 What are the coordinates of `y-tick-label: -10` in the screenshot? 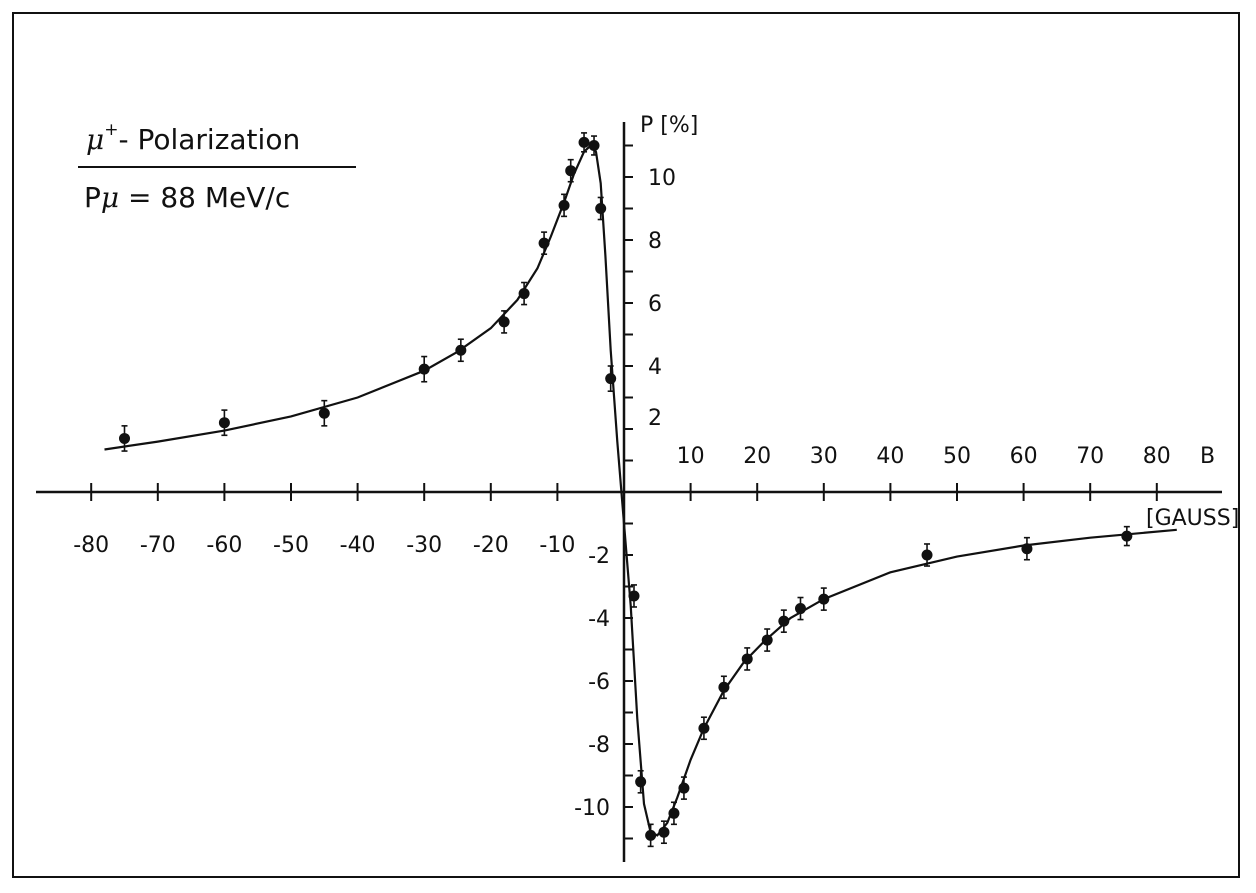 It's located at (592, 808).